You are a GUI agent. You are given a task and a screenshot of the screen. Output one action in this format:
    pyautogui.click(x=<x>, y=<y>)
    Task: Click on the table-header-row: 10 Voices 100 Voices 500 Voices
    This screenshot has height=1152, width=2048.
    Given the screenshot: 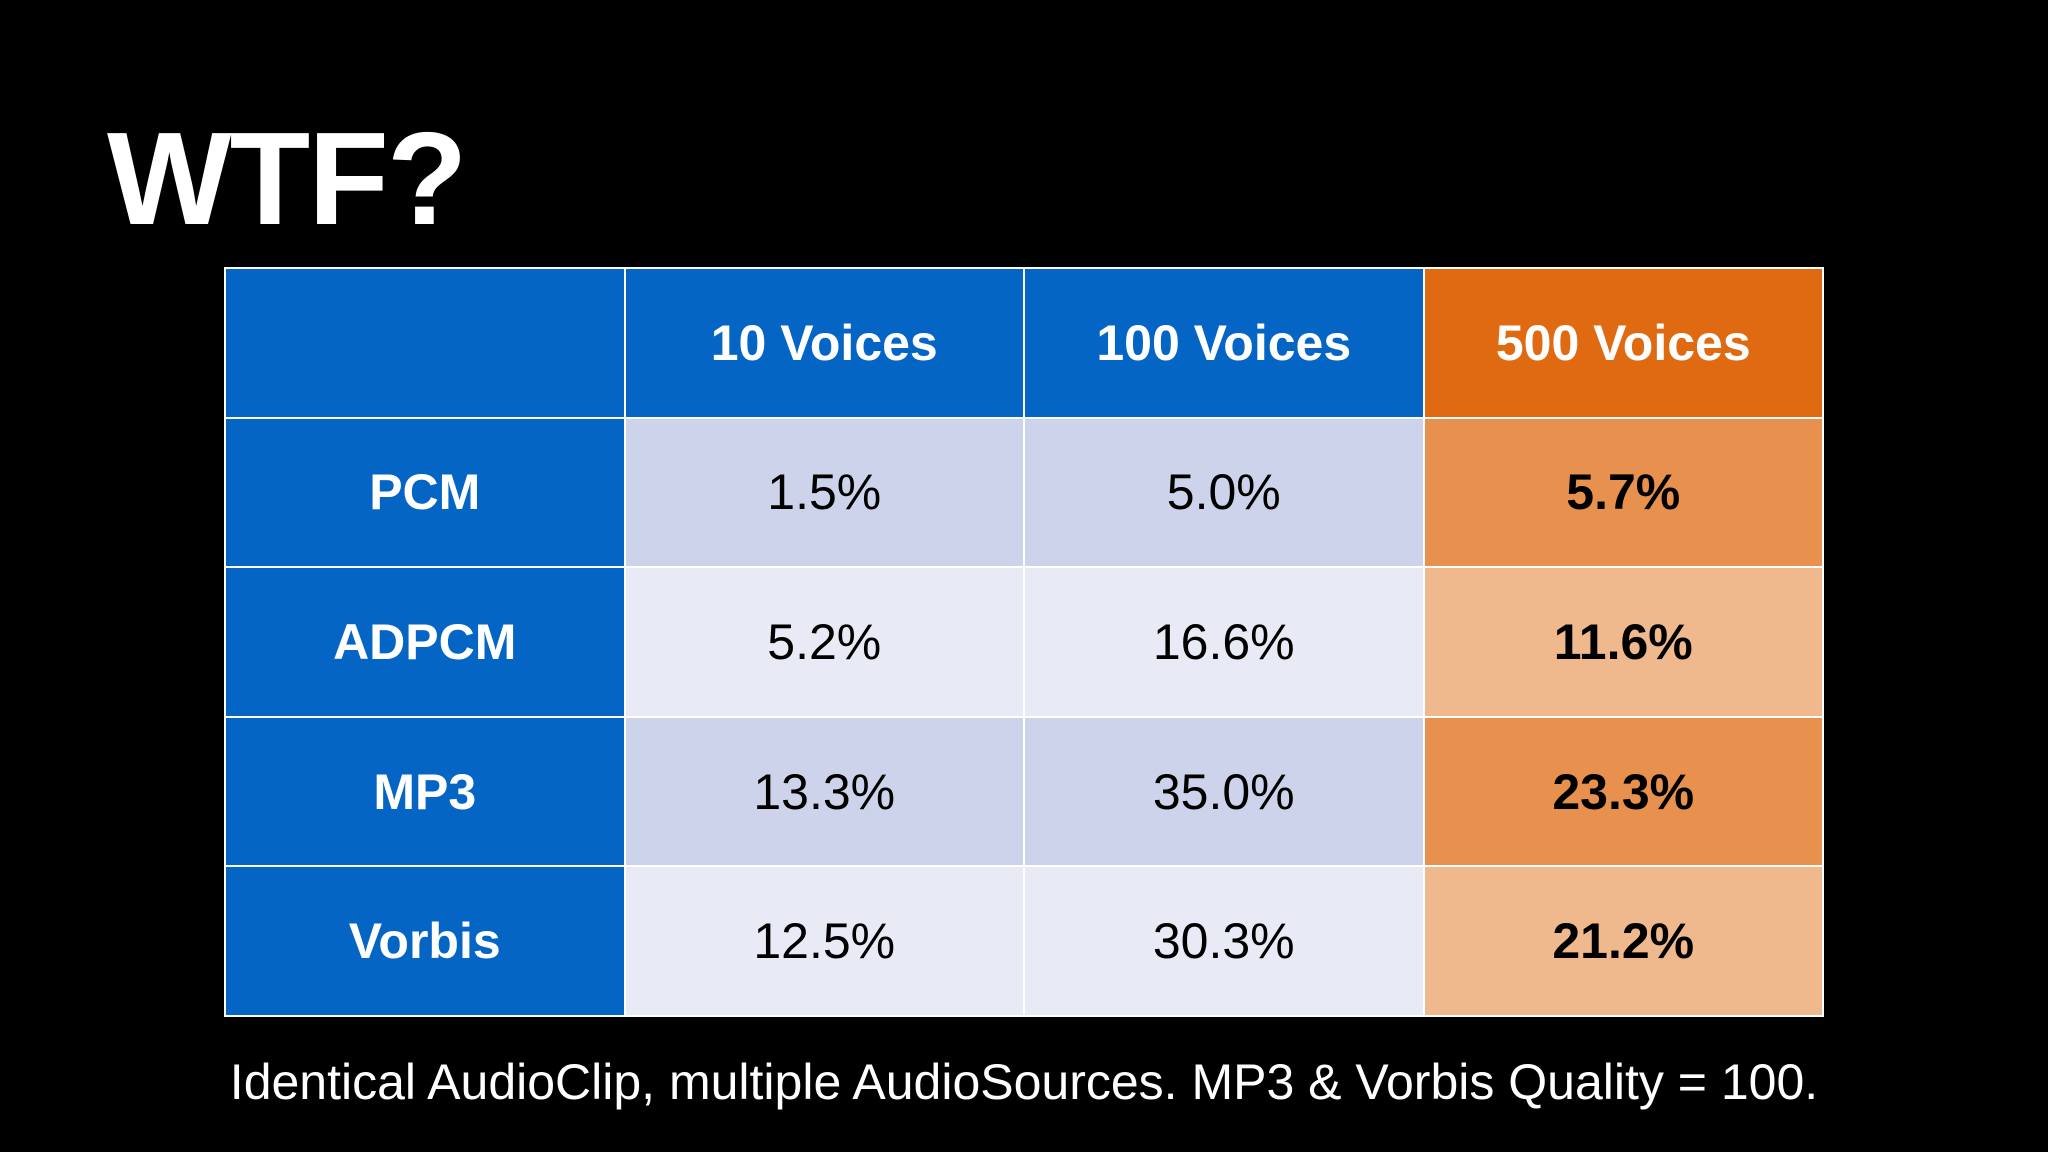 What is the action you would take?
    pyautogui.click(x=1024, y=343)
    